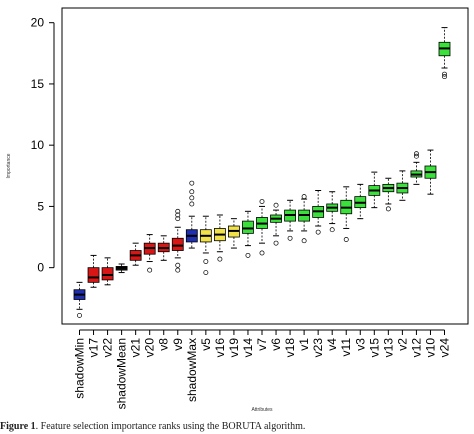  I want to click on box-v8, so click(163, 248).